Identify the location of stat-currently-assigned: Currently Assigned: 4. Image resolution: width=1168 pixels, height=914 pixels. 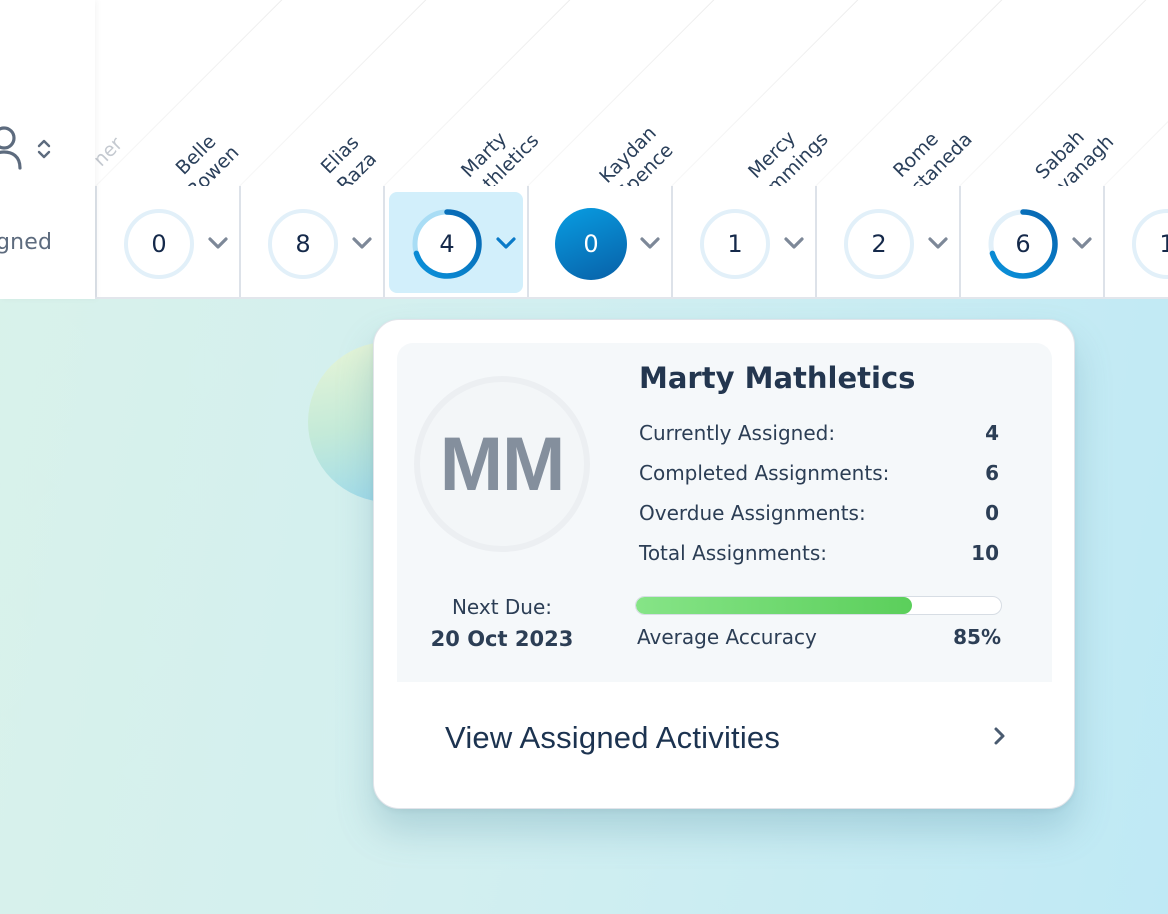
(819, 433).